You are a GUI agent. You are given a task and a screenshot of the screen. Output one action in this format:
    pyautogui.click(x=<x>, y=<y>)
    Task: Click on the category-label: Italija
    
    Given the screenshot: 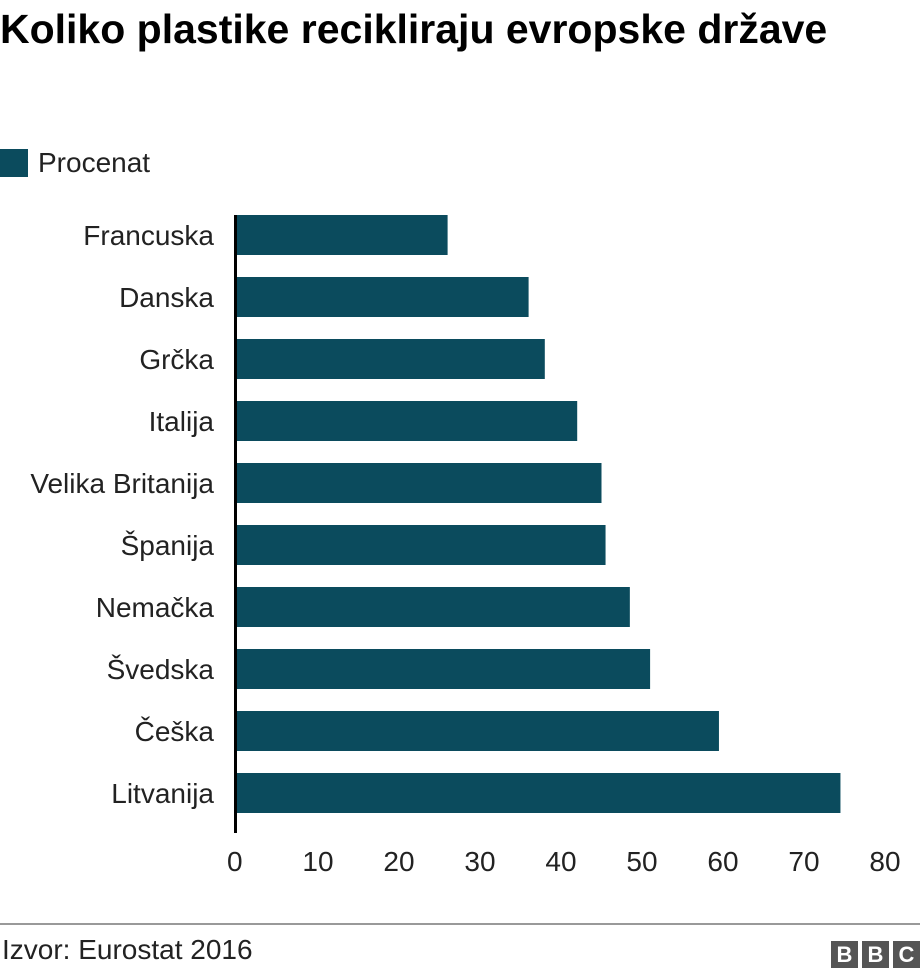 What is the action you would take?
    pyautogui.click(x=182, y=421)
    